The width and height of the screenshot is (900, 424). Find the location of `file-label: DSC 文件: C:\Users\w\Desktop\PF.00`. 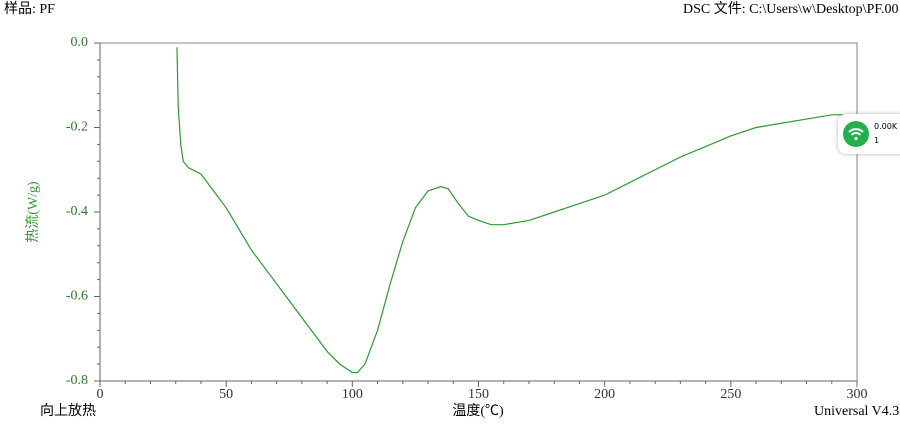

file-label: DSC 文件: C:\Users\w\Desktop\PF.00 is located at coordinates (791, 9).